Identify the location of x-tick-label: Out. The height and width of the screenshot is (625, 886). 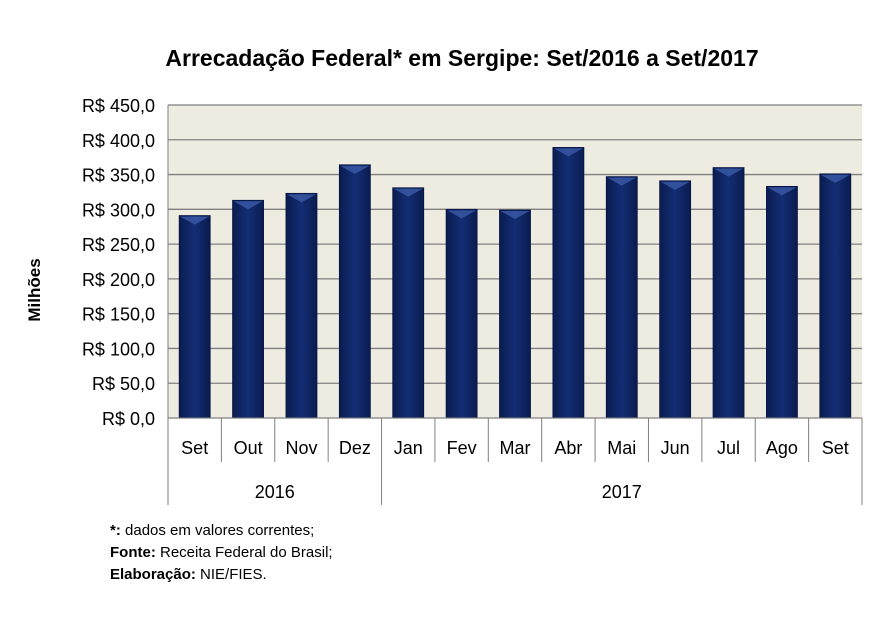
(248, 448).